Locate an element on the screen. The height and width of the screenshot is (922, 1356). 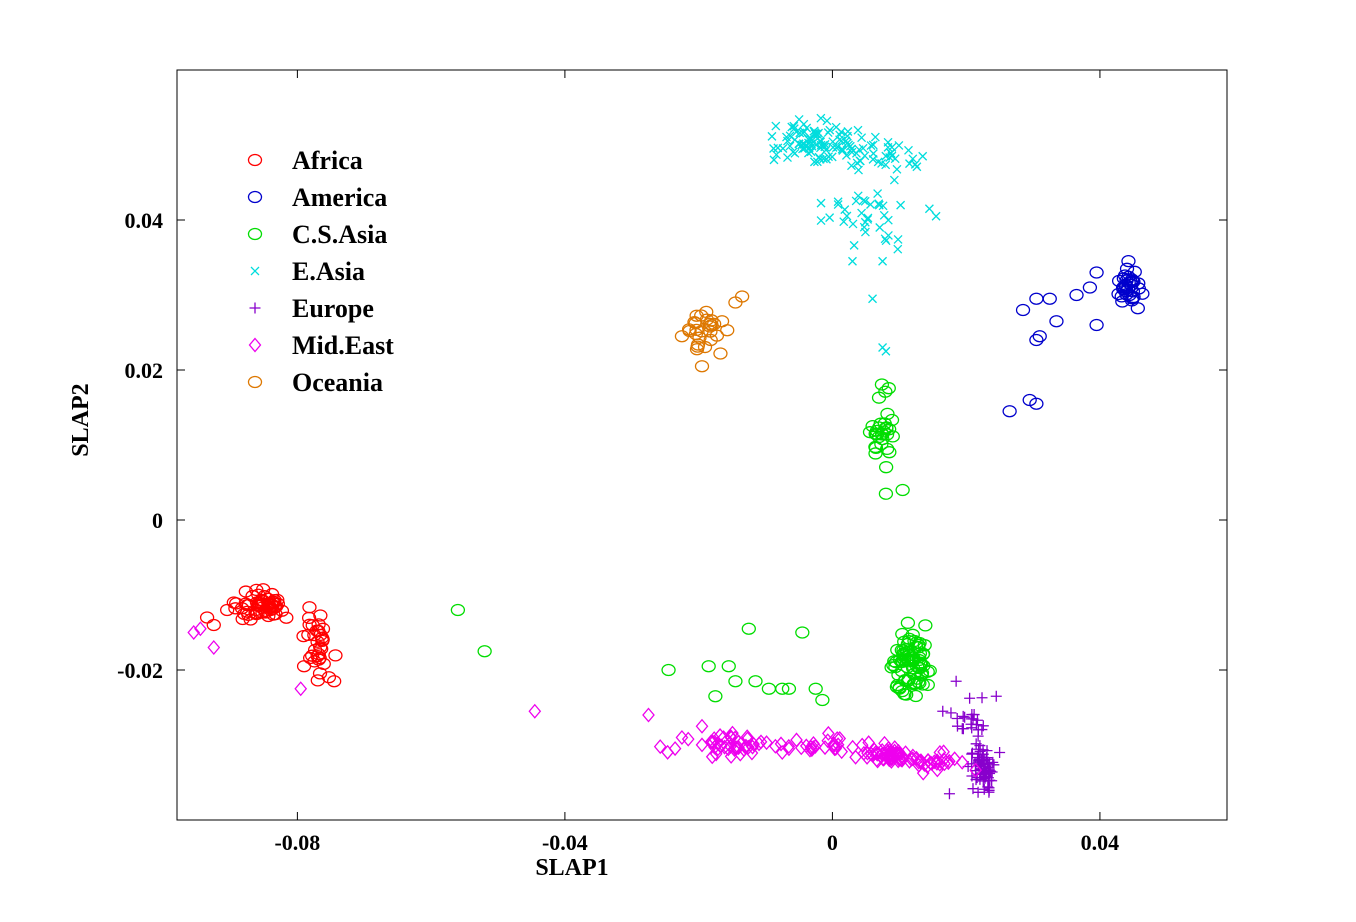
legend-label: Oceania is located at coordinates (337, 382).